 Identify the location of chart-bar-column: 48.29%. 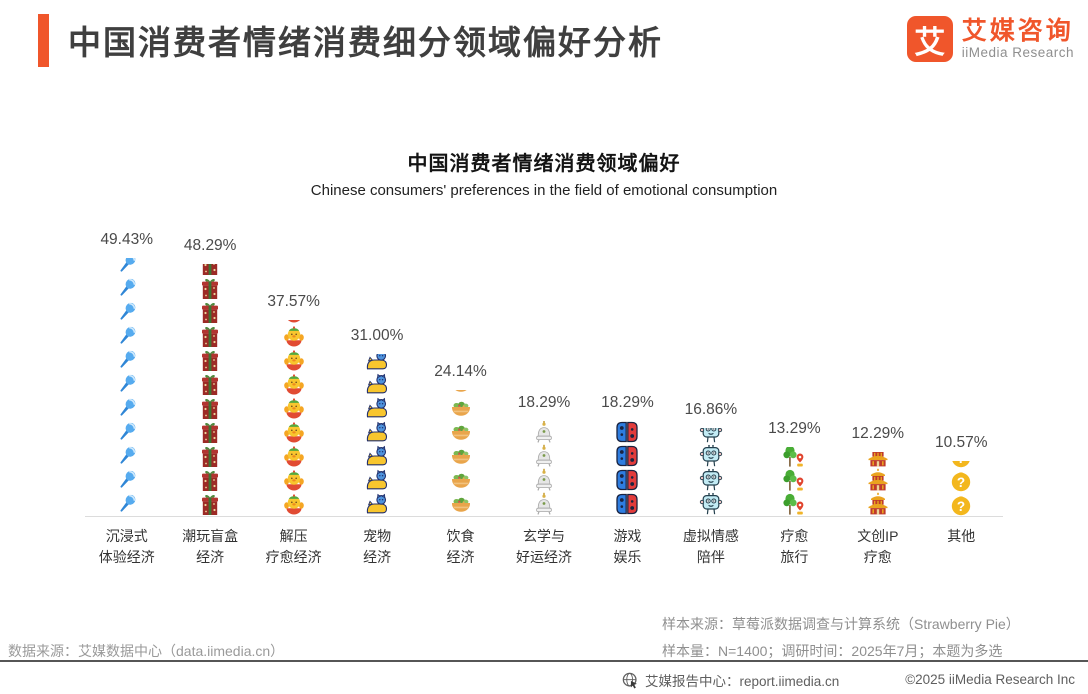
(209, 366).